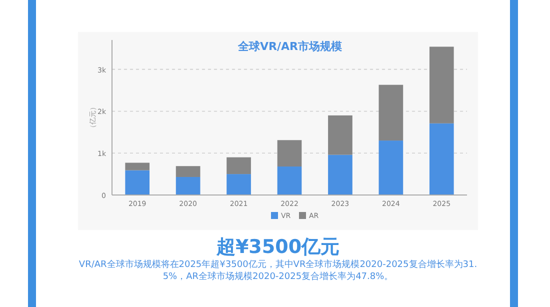  Describe the element at coordinates (290, 46) in the screenshot. I see `chart-title: 全球VR/AR市场规模` at that location.